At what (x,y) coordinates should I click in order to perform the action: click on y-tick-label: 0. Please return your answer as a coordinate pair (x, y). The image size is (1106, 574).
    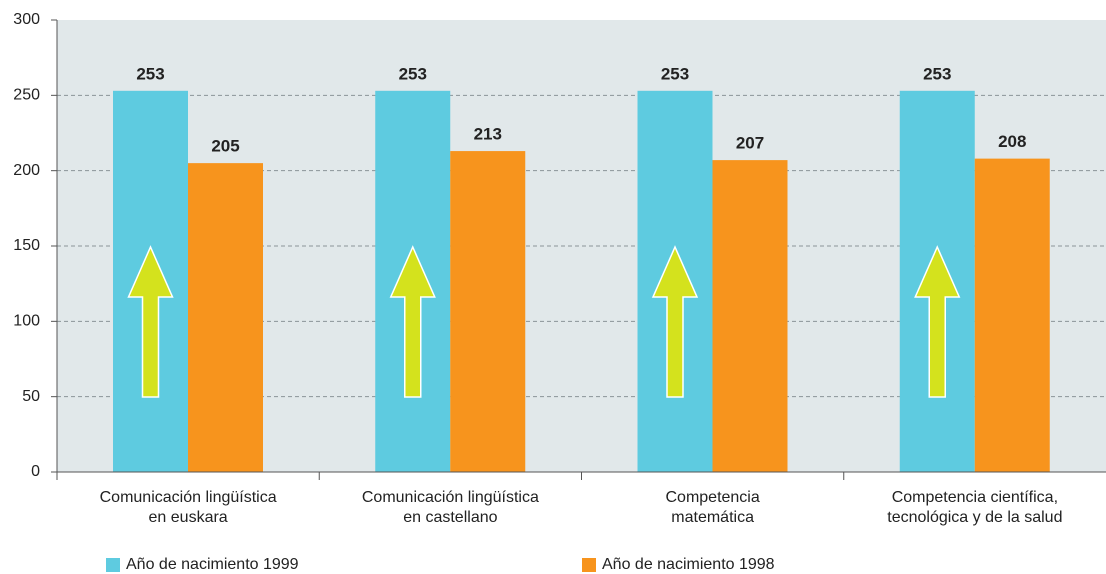
    Looking at the image, I should click on (35, 471).